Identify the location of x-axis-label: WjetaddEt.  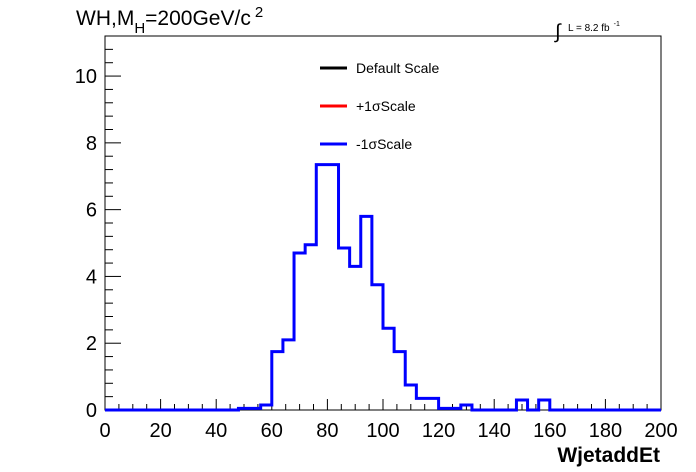
(608, 455).